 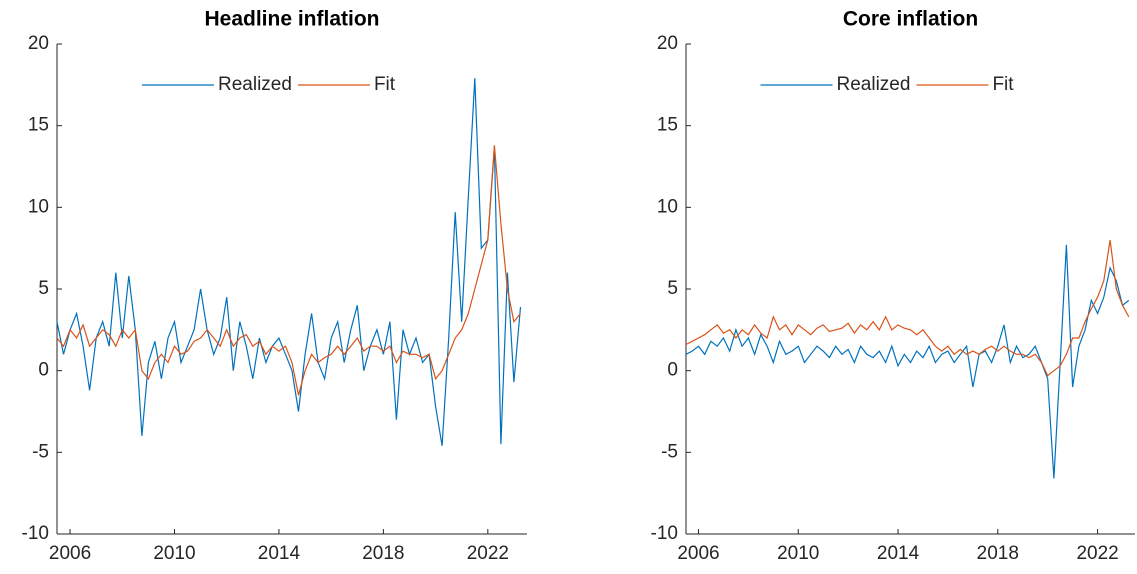 What do you see at coordinates (910, 19) in the screenshot?
I see `chart-title: Core inflation` at bounding box center [910, 19].